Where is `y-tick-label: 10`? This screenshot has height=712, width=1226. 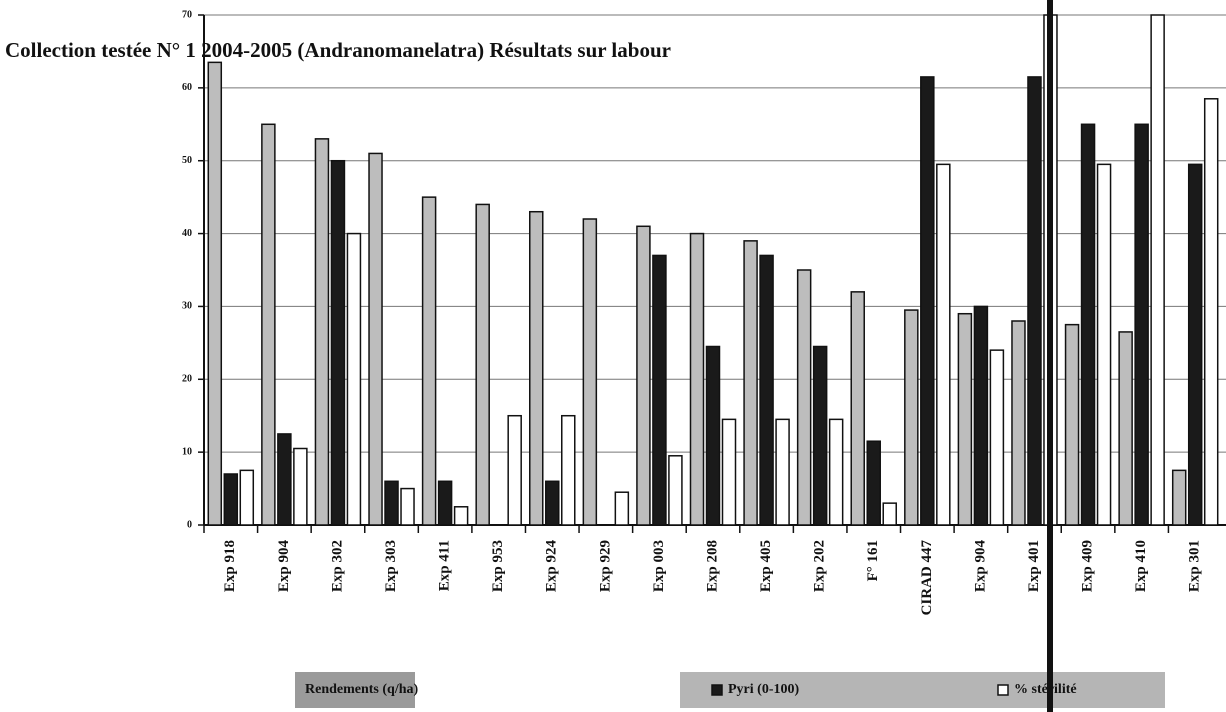 y-tick-label: 10 is located at coordinates (187, 451).